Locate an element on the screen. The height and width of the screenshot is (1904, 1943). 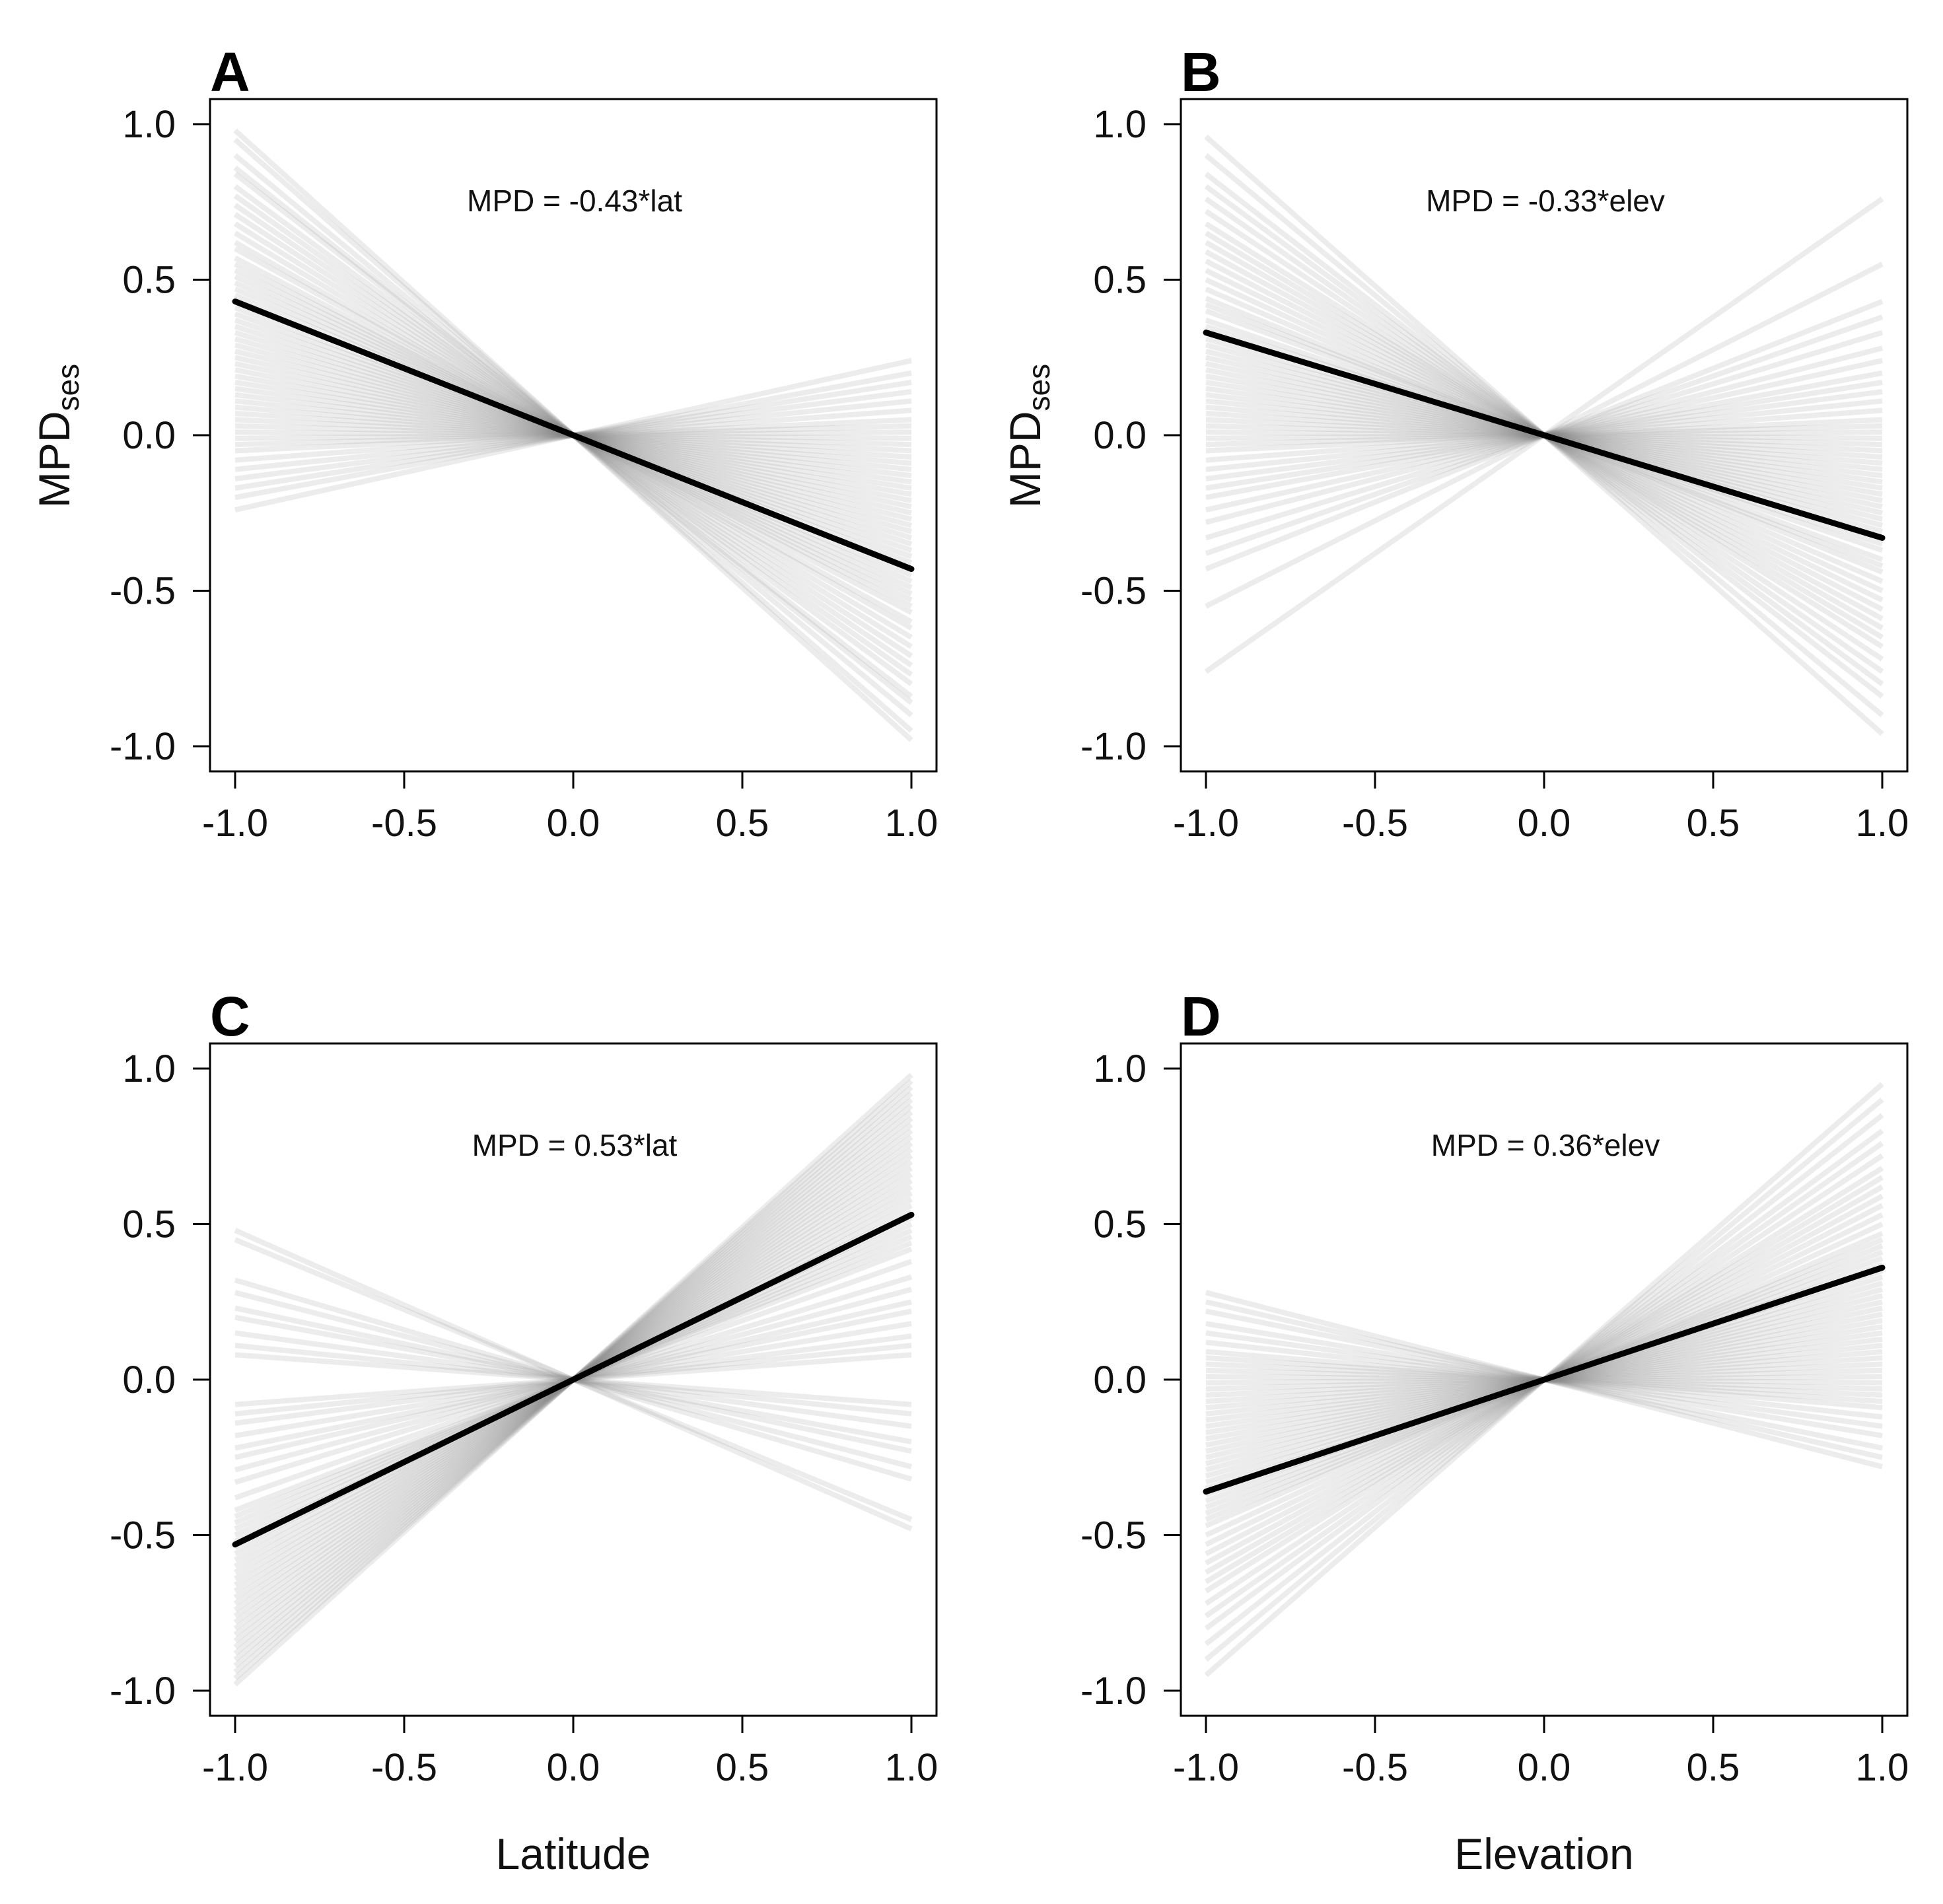
y-tick-label-c-3: 0.0 is located at coordinates (149, 1379).